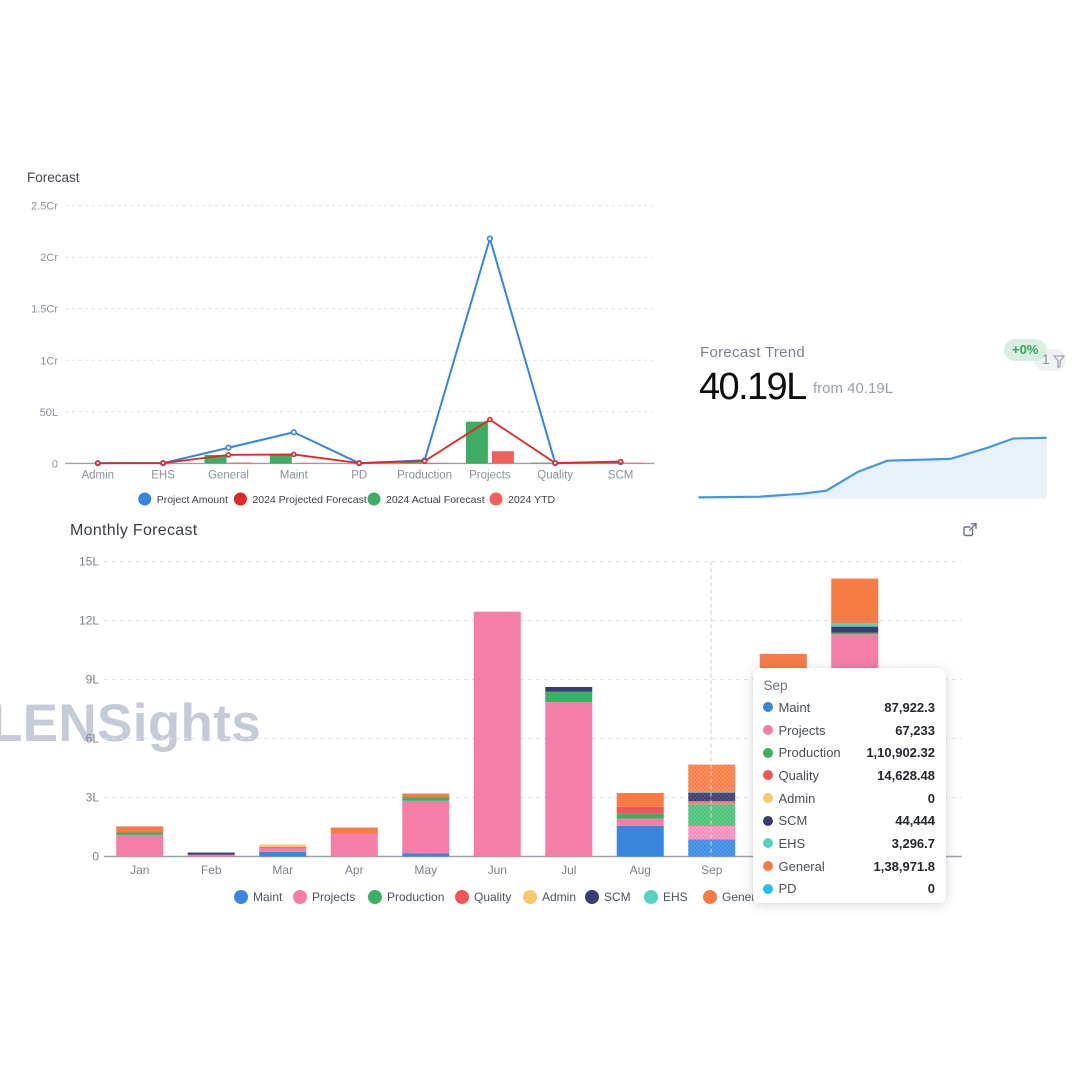  What do you see at coordinates (282, 870) in the screenshot?
I see `svg-text: Mar` at bounding box center [282, 870].